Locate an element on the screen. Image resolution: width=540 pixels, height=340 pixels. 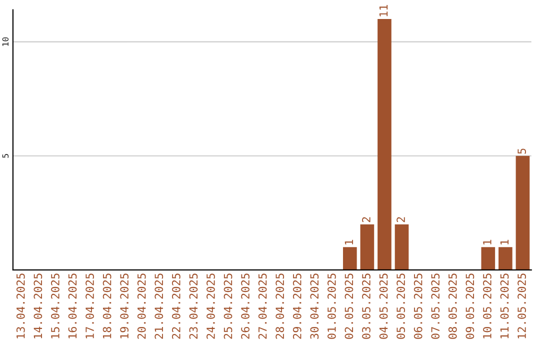
x-tick-label: 04.05.2025 is located at coordinates (383, 306).